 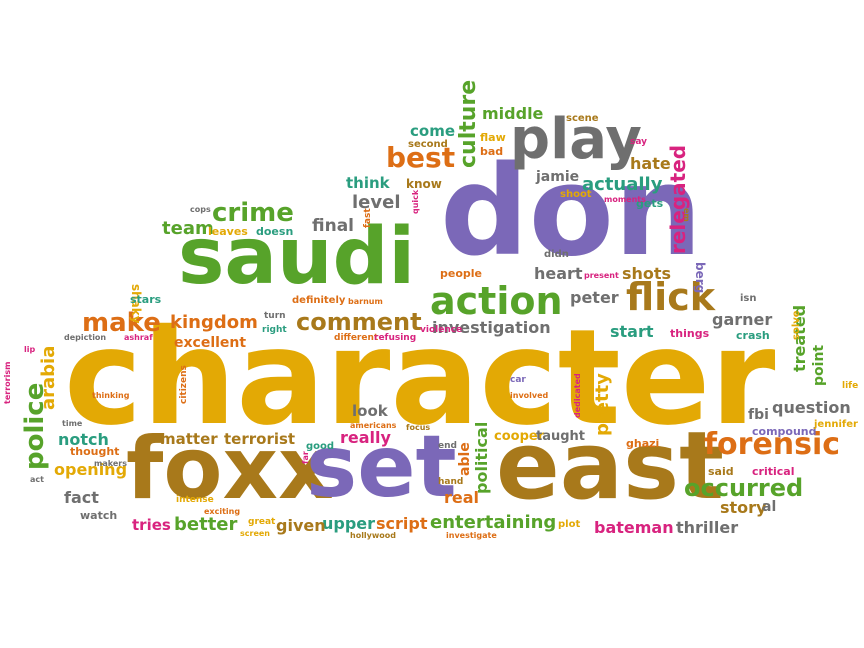 What do you see at coordinates (91, 469) in the screenshot?
I see `word-opening: opening` at bounding box center [91, 469].